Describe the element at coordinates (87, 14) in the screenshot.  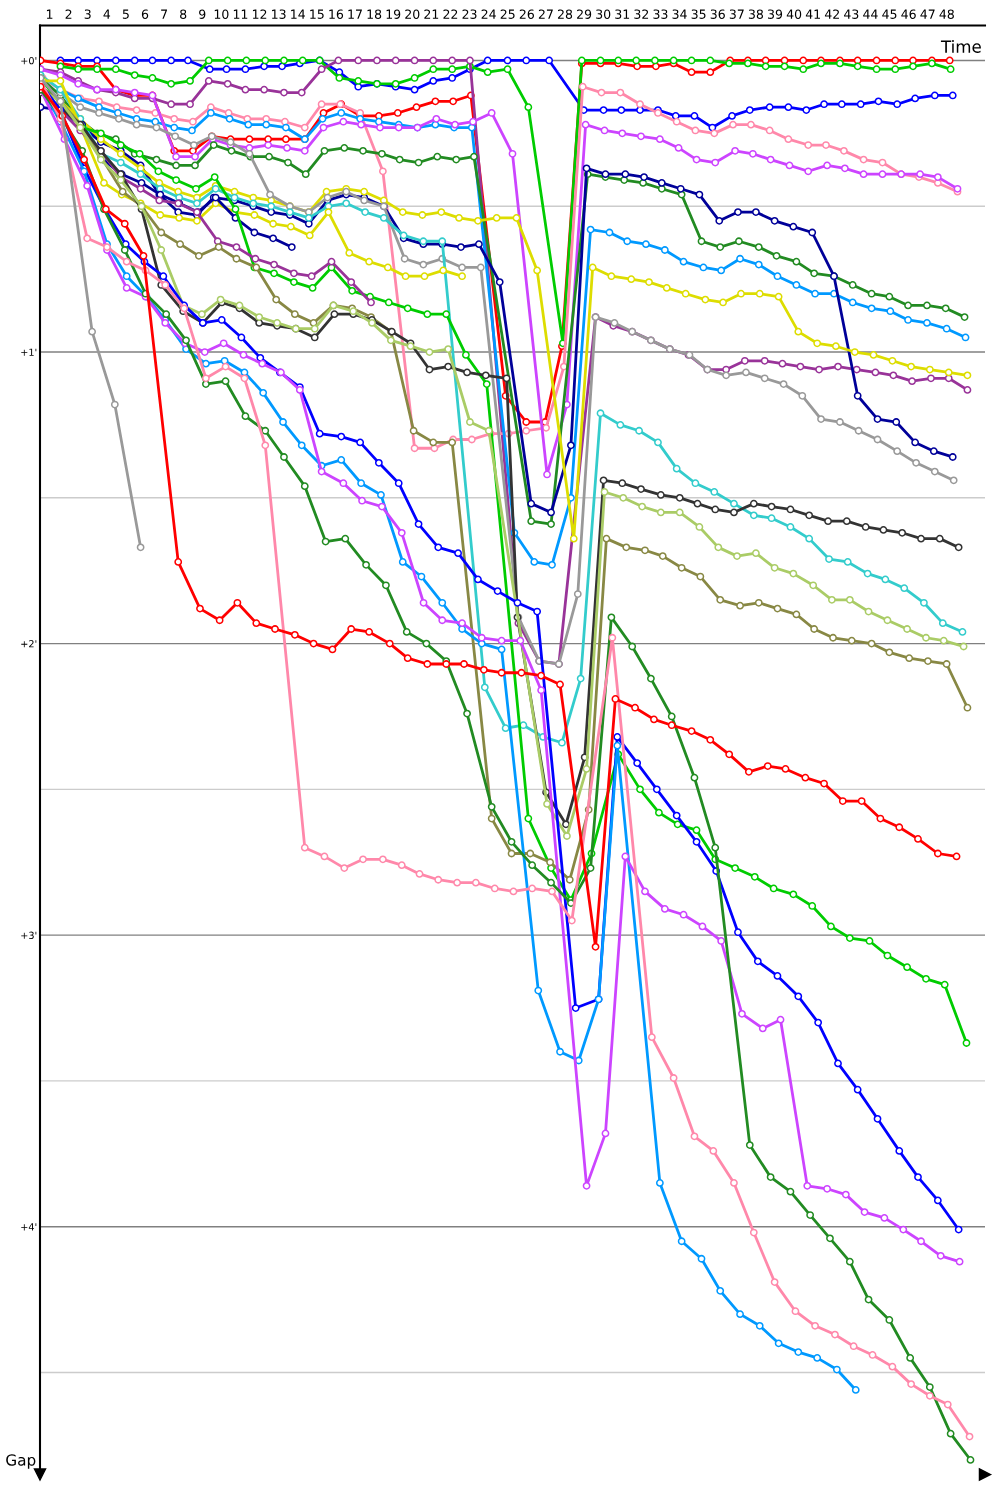
I see `x-tick-label: 3` at that location.